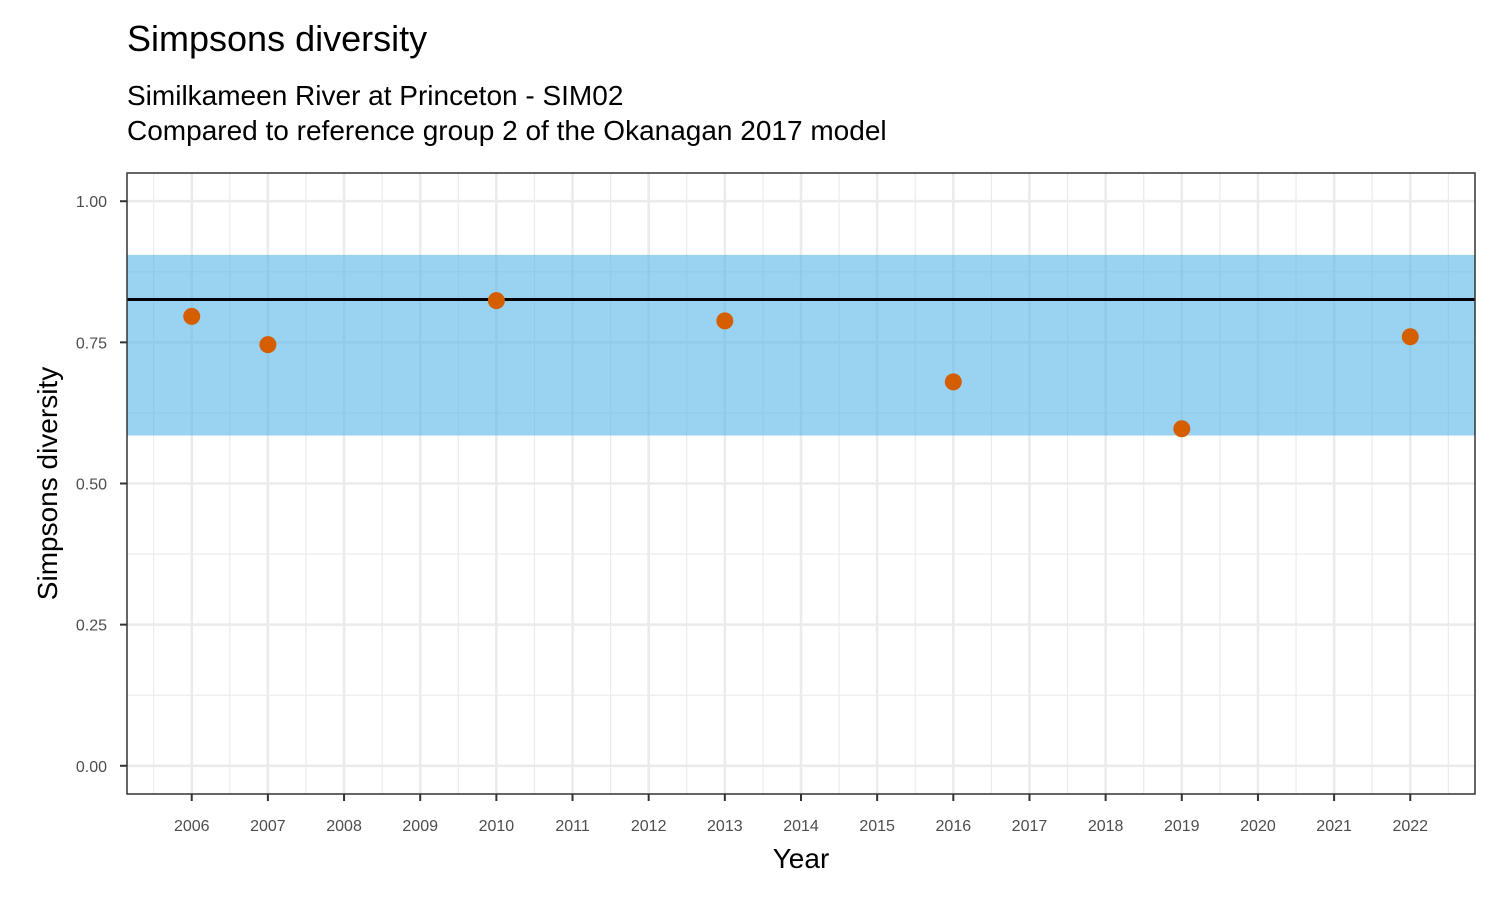  What do you see at coordinates (277, 38) in the screenshot?
I see `chart-title: Simpsons diversity` at bounding box center [277, 38].